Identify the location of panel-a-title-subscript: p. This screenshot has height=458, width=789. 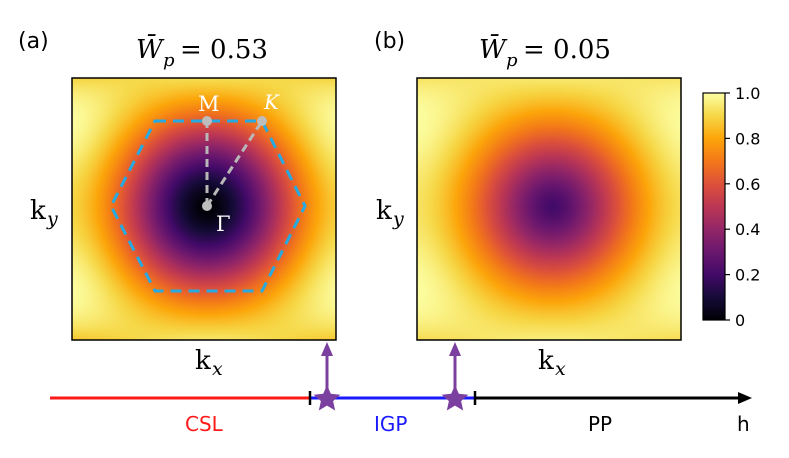
(169, 60).